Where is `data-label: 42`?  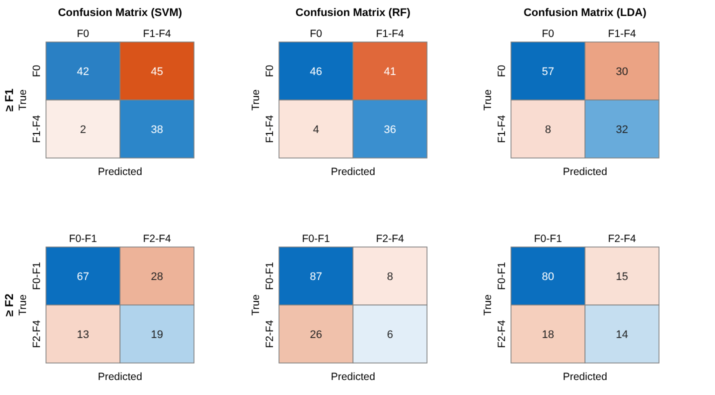
data-label: 42 is located at coordinates (83, 72).